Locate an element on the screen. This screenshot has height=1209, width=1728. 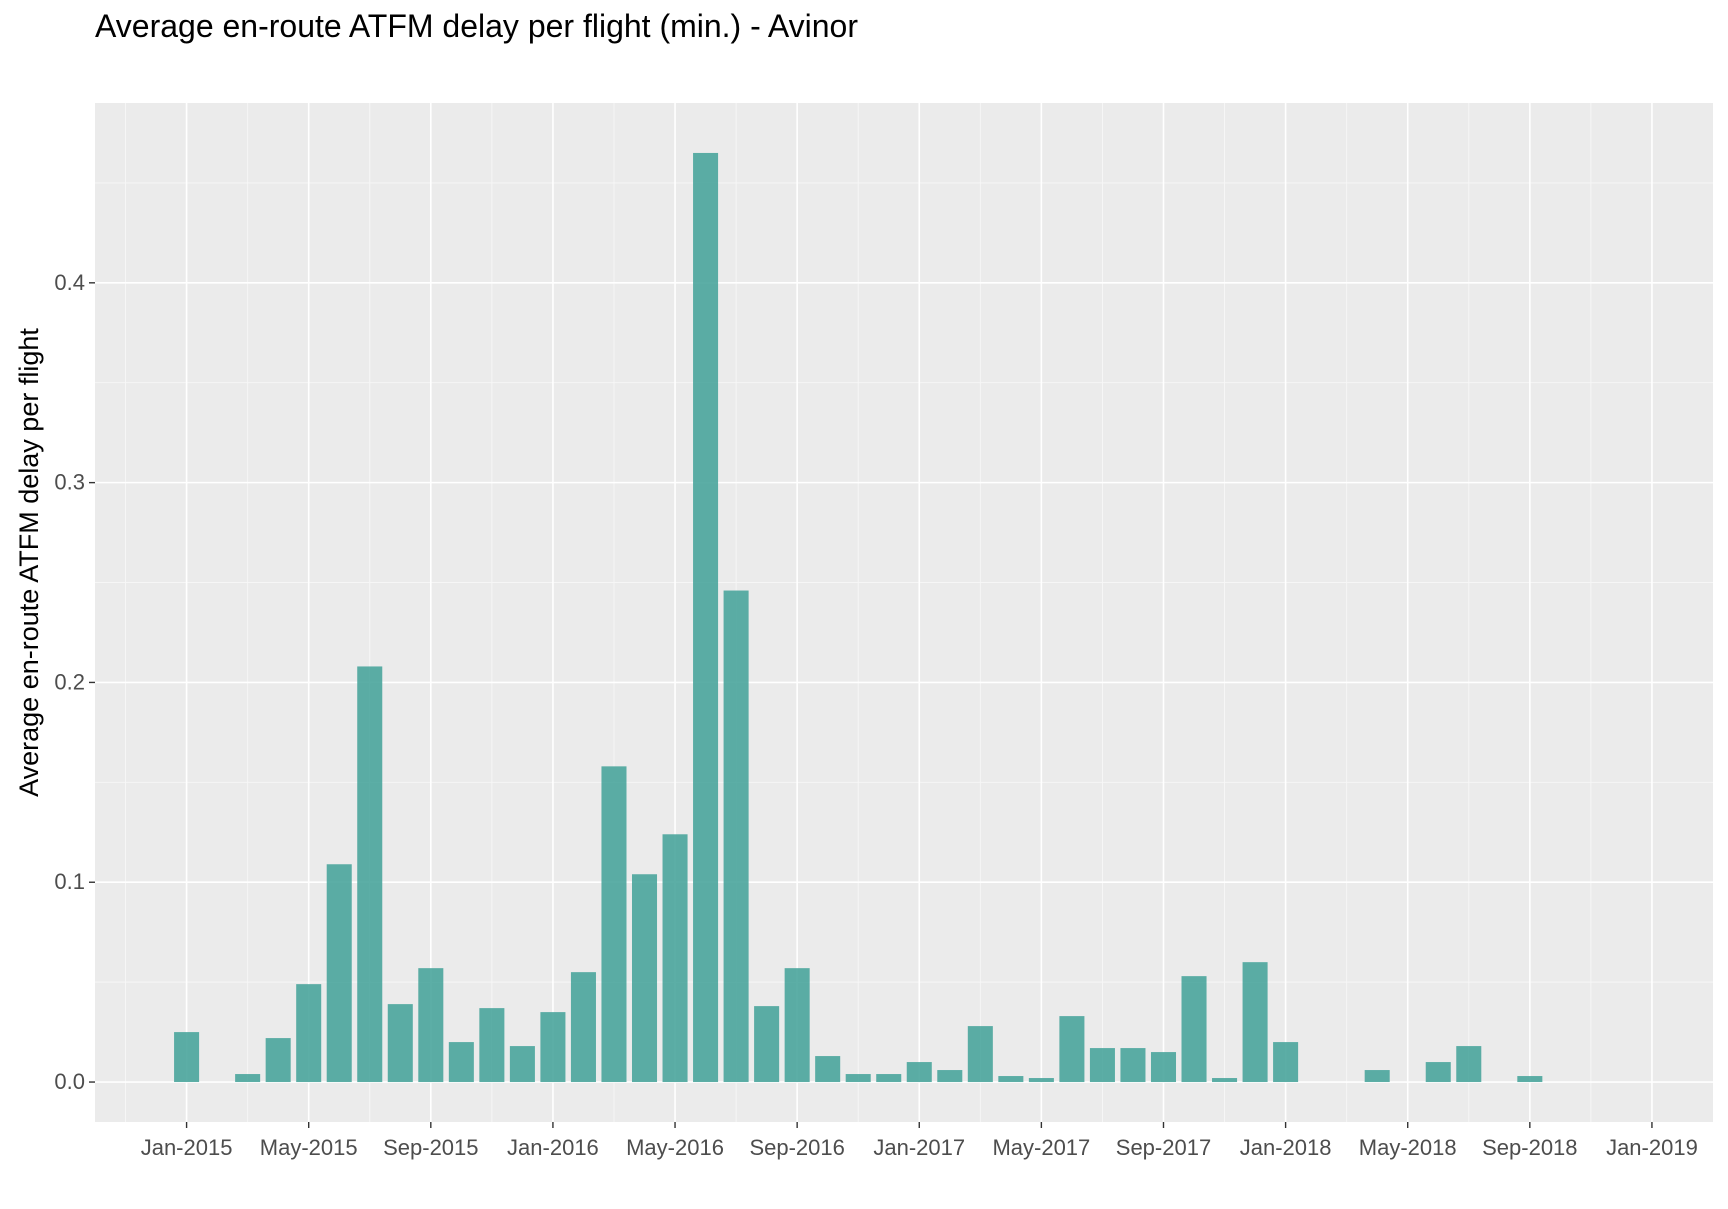
y-tick-label: 0.3 is located at coordinates (69, 482).